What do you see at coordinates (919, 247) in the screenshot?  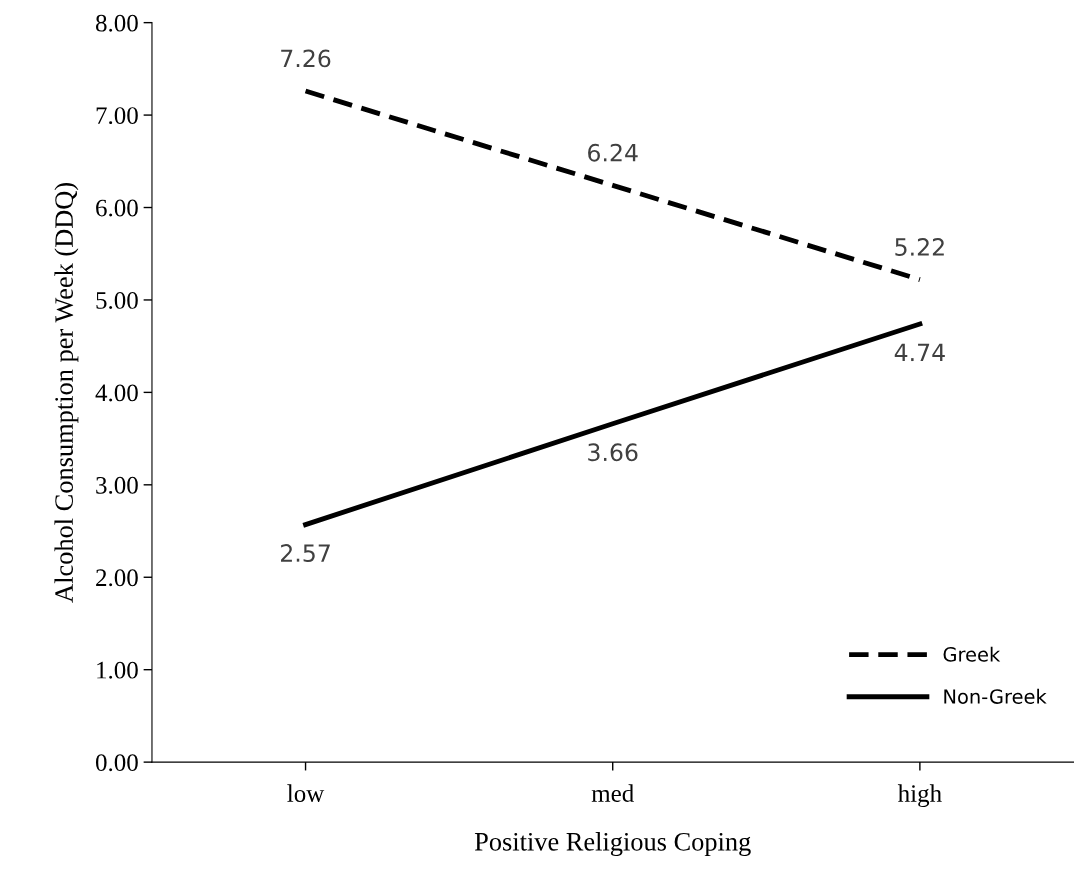 I see `data-label: 5.22` at bounding box center [919, 247].